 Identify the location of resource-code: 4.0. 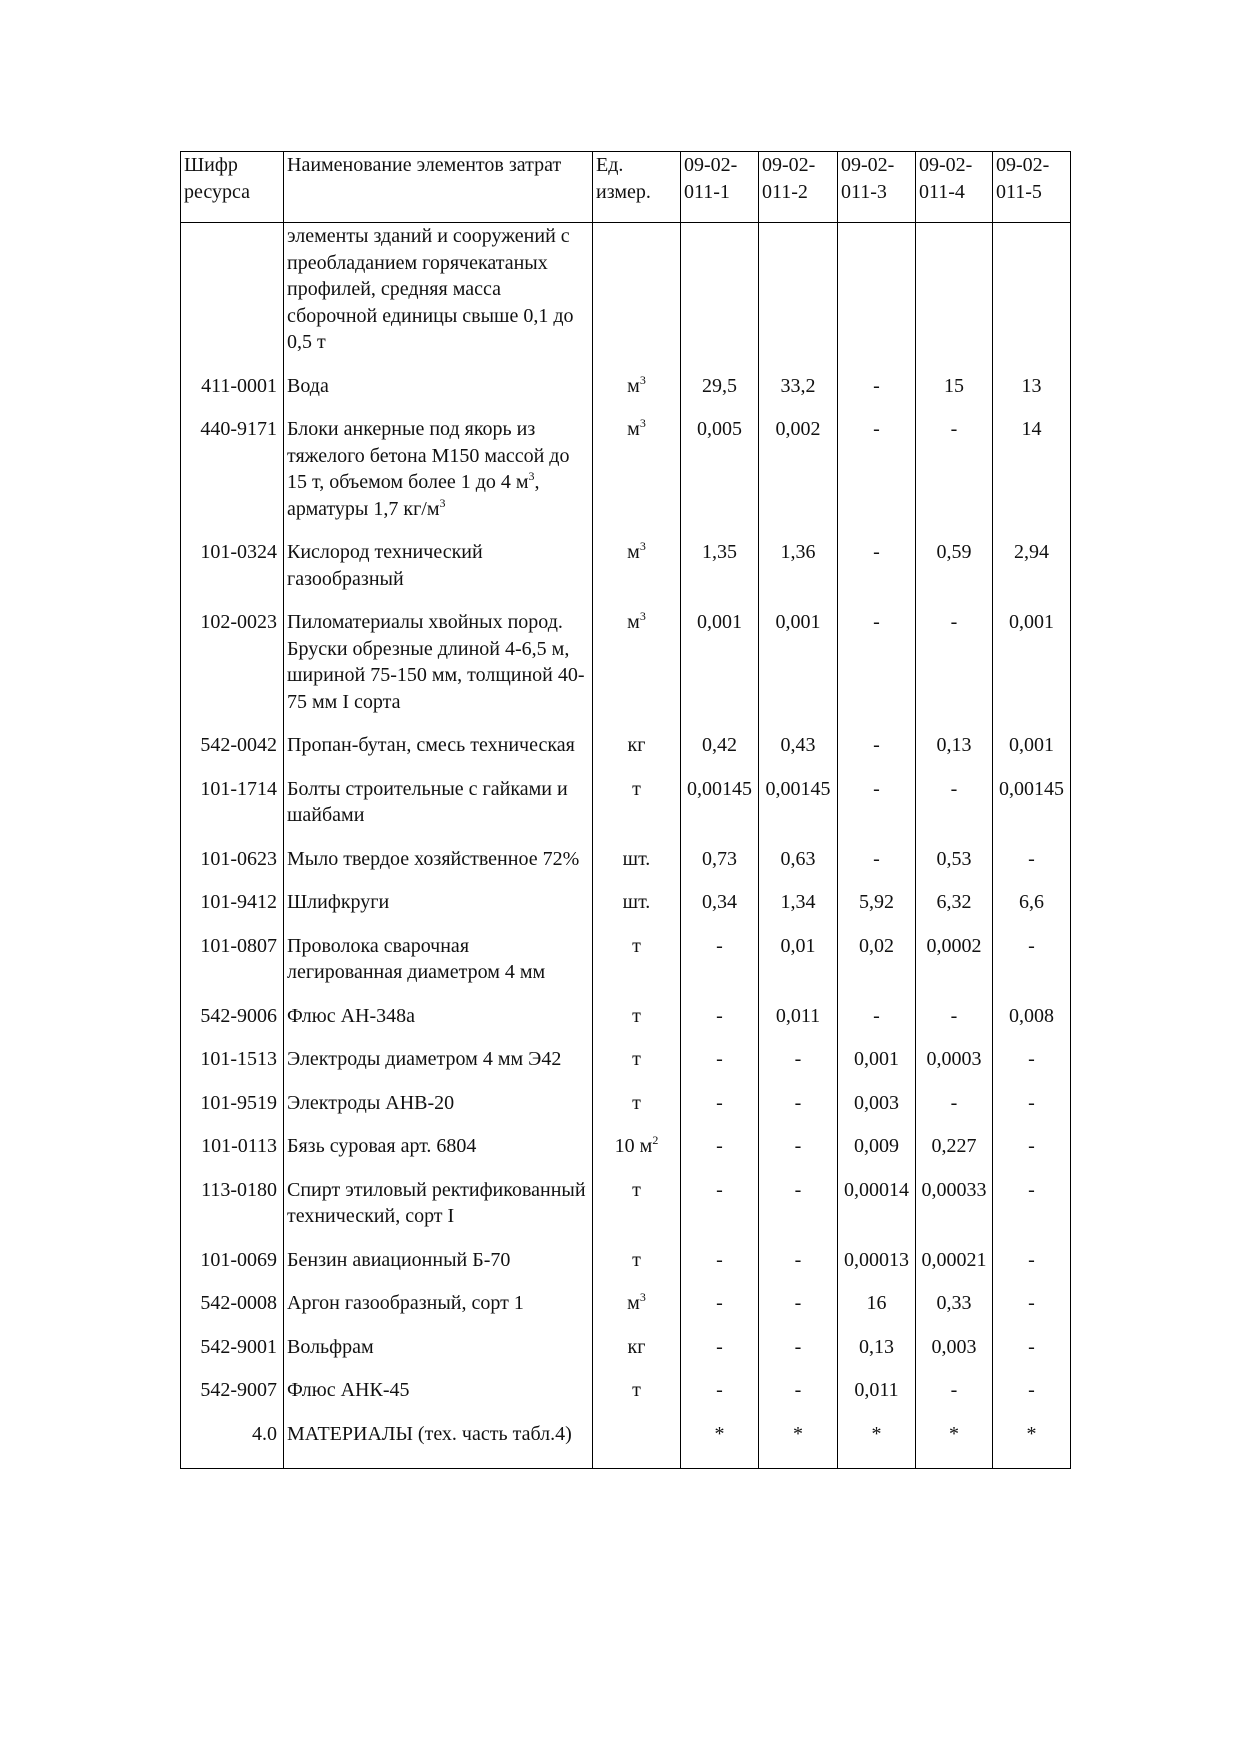
(232, 1442).